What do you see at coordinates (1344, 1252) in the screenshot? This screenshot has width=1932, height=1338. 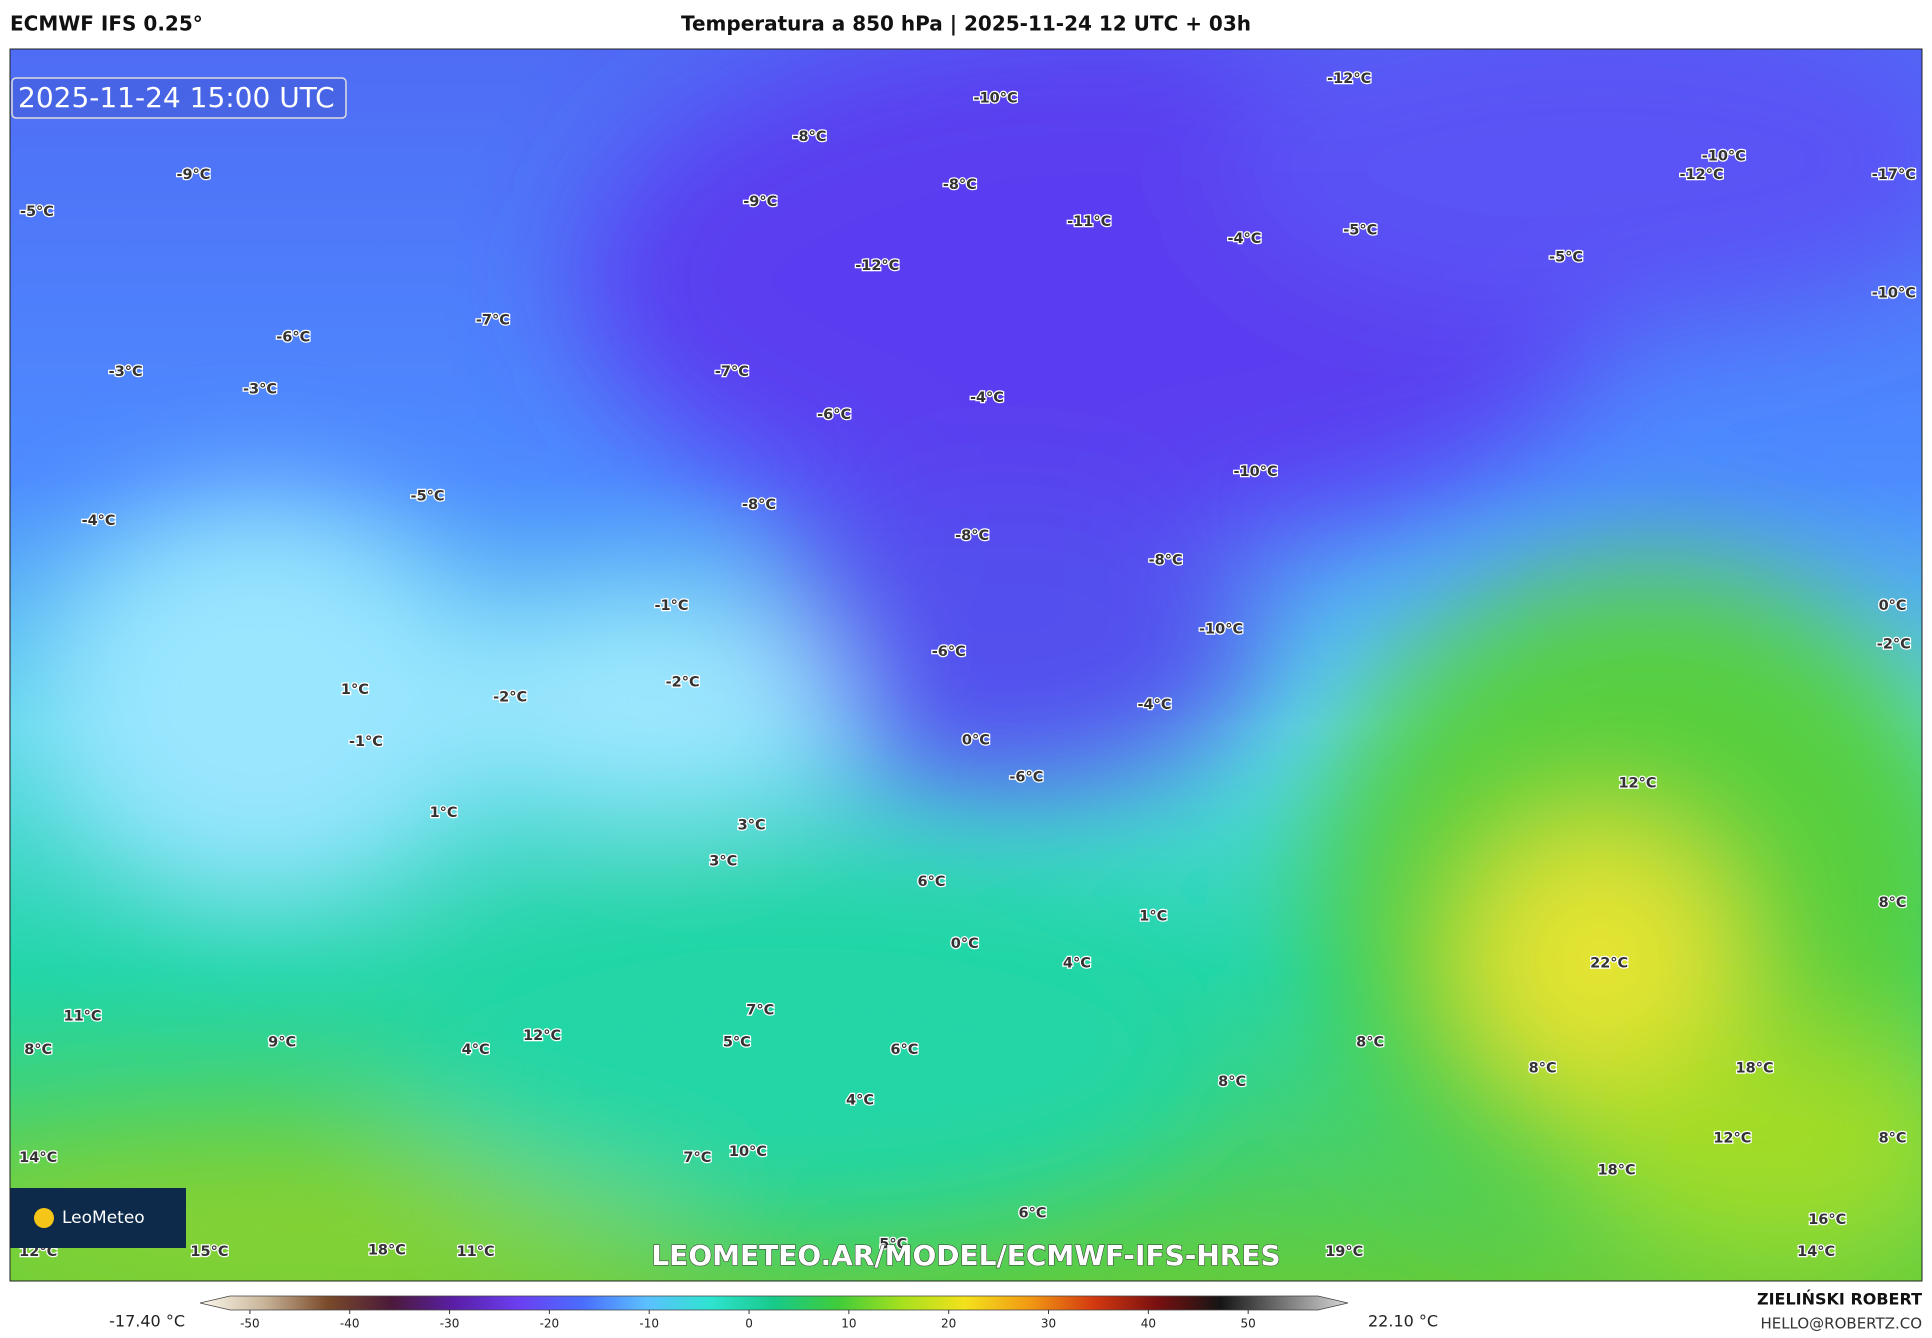 I see `temperature-label: 19°C` at bounding box center [1344, 1252].